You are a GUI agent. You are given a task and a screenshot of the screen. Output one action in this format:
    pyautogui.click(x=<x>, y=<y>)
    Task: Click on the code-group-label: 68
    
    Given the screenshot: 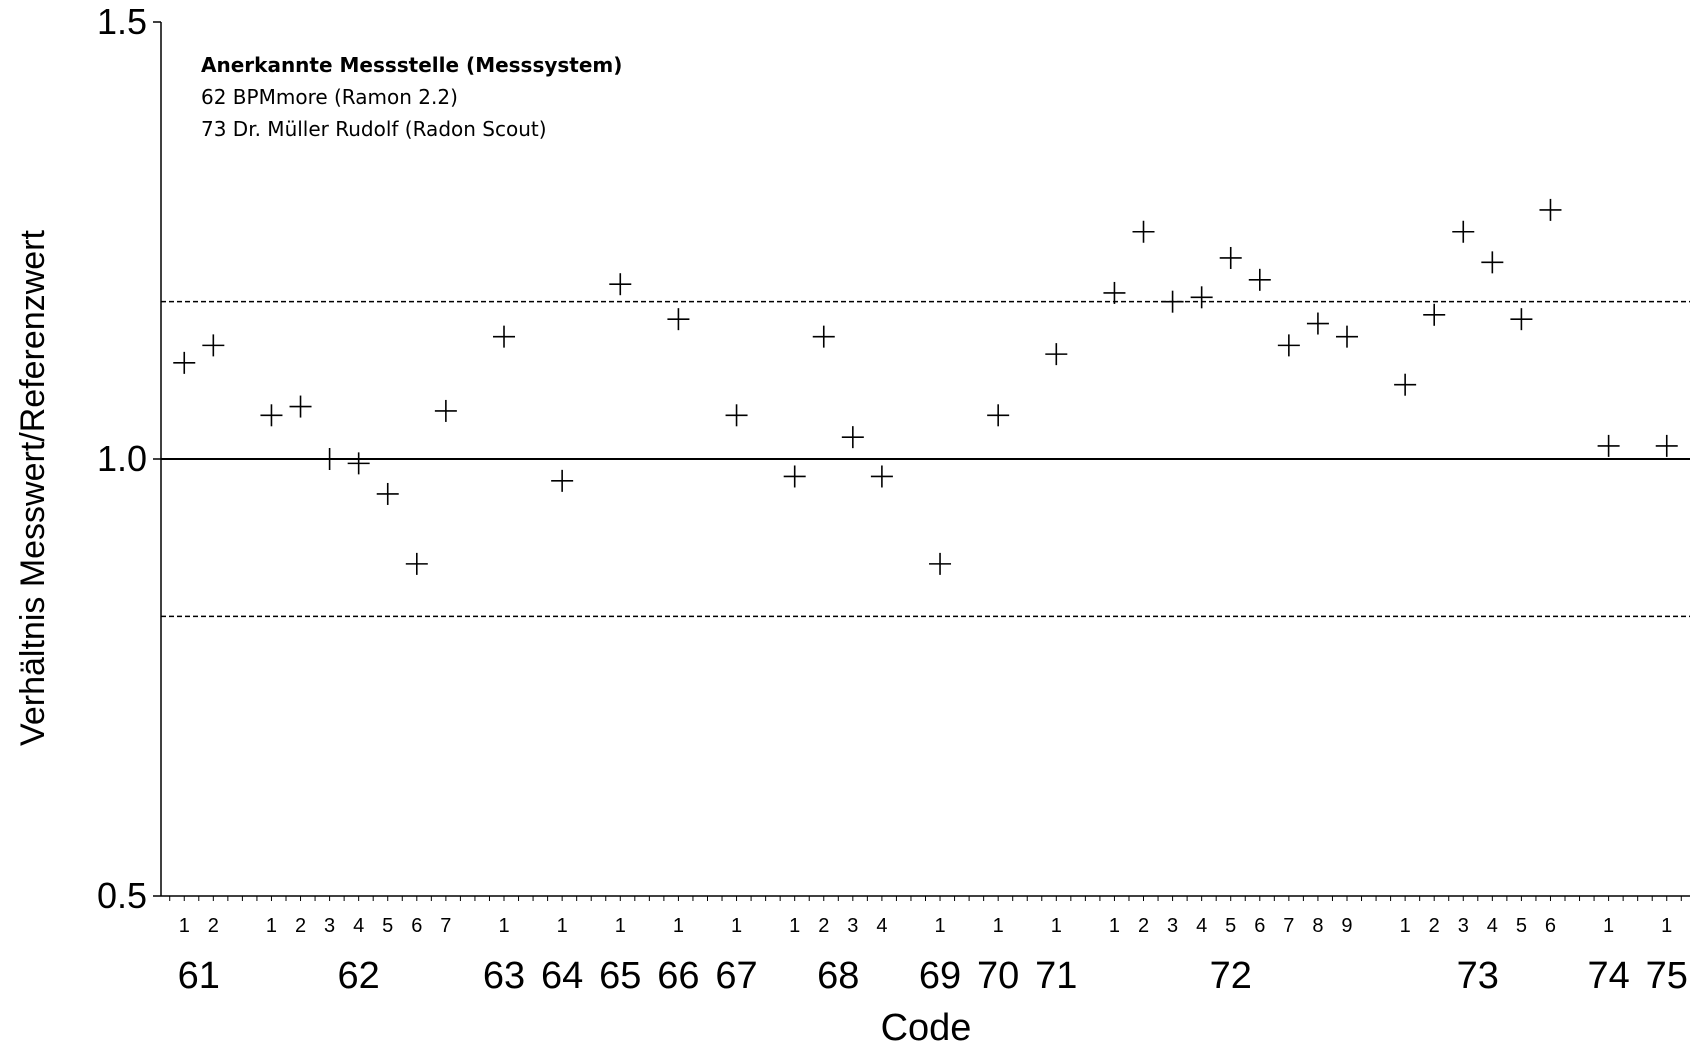 What is the action you would take?
    pyautogui.click(x=838, y=976)
    